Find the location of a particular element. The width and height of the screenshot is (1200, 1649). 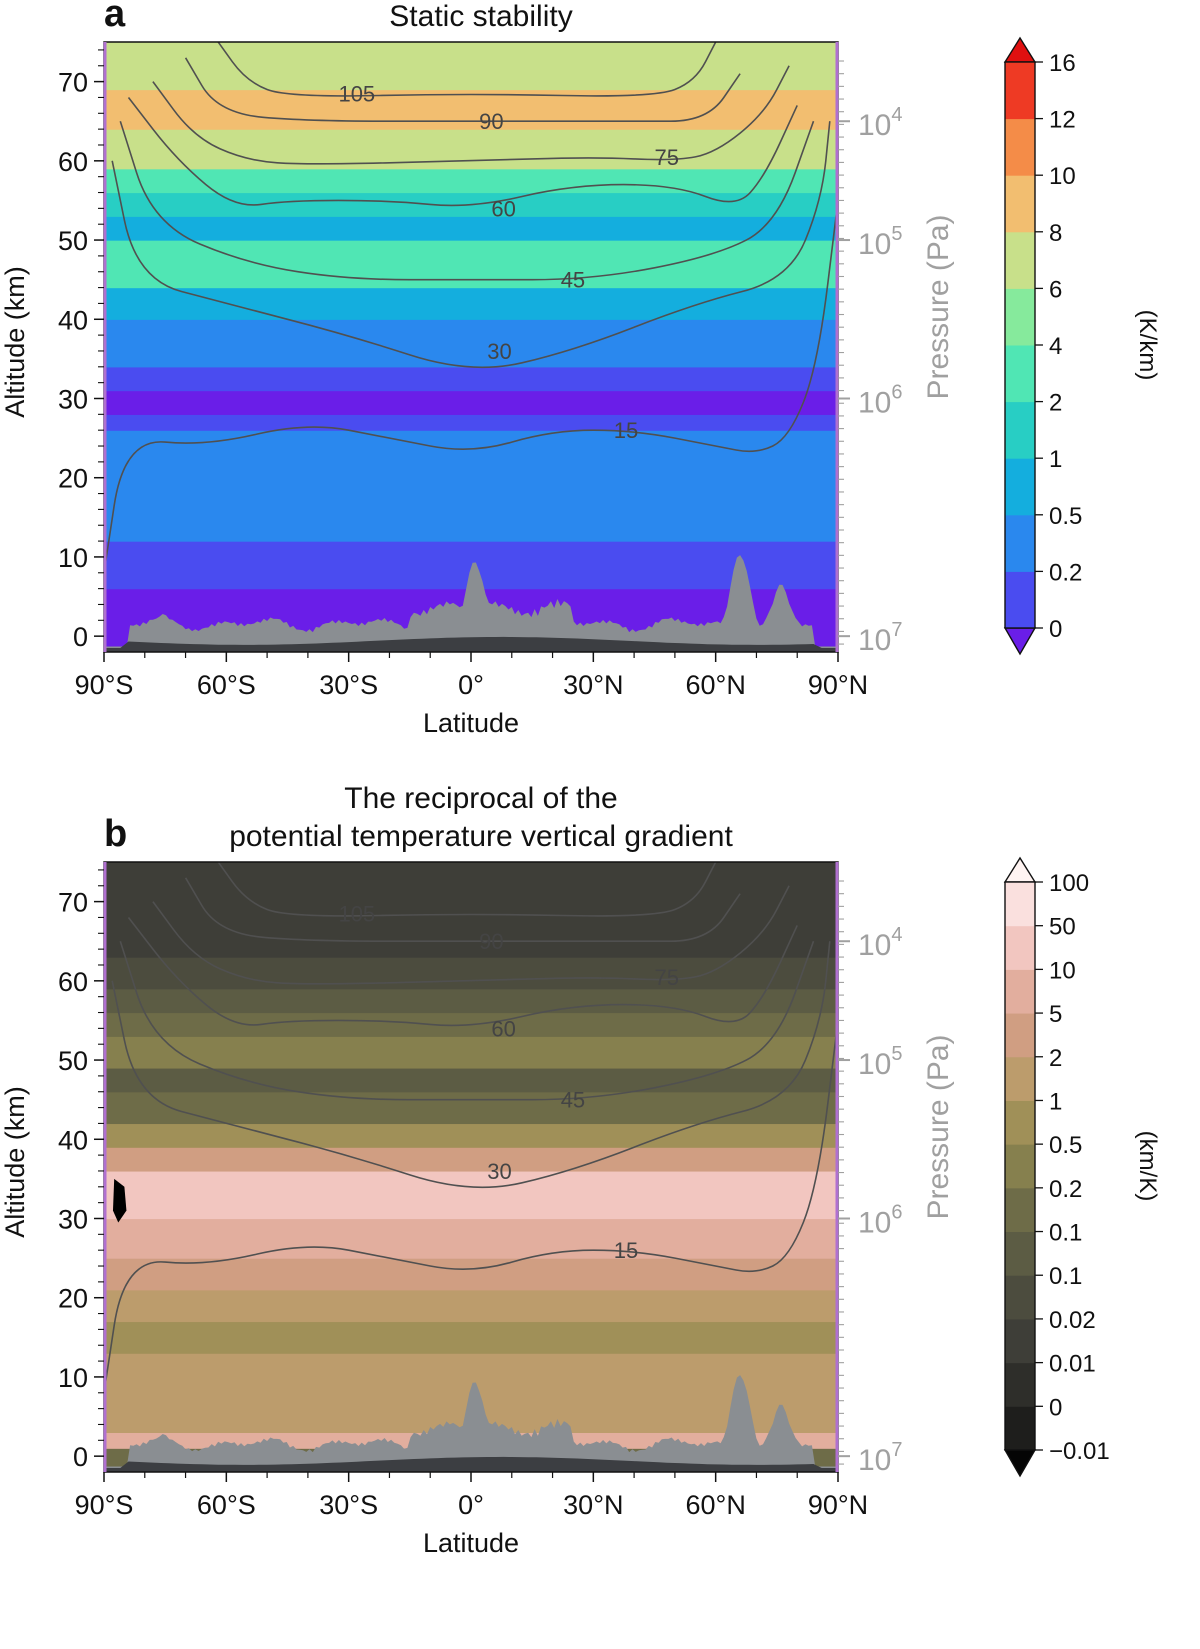

colorbar-tick-label: 8 is located at coordinates (1055, 233).